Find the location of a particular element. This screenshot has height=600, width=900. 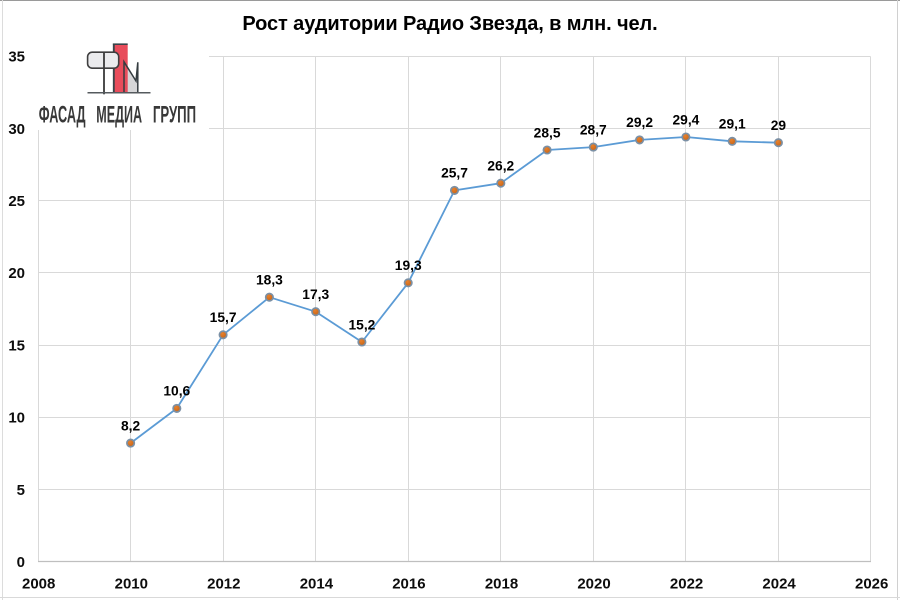

svg-text: 35 is located at coordinates (16, 57).